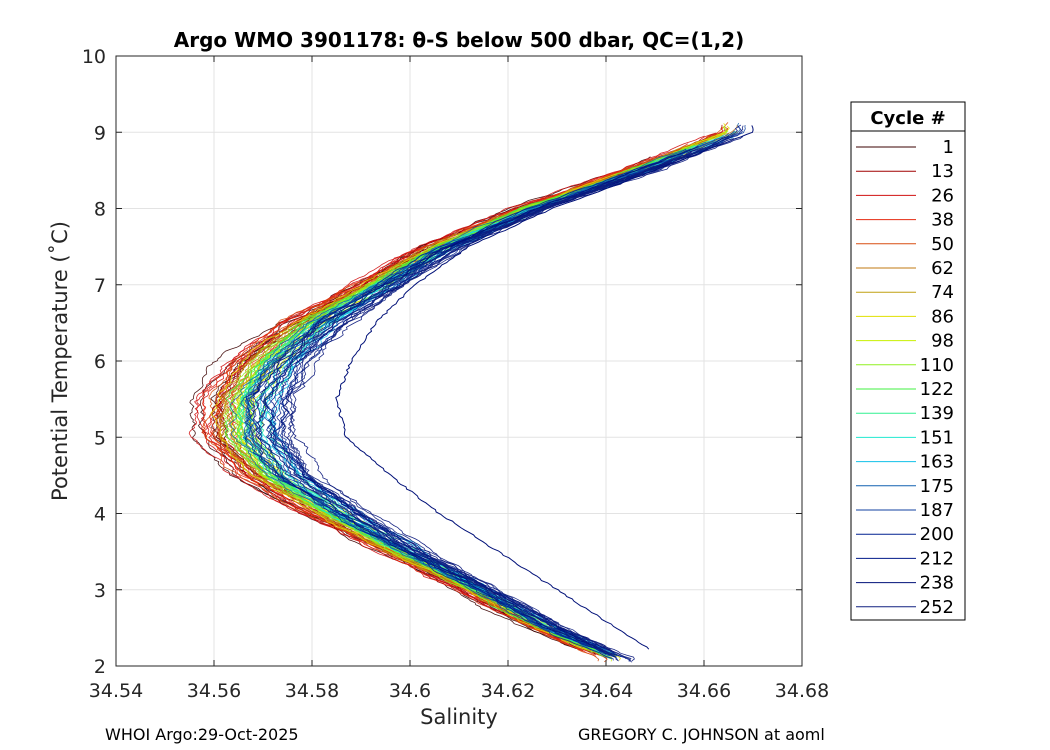  Describe the element at coordinates (937, 413) in the screenshot. I see `legend-label: 139` at that location.